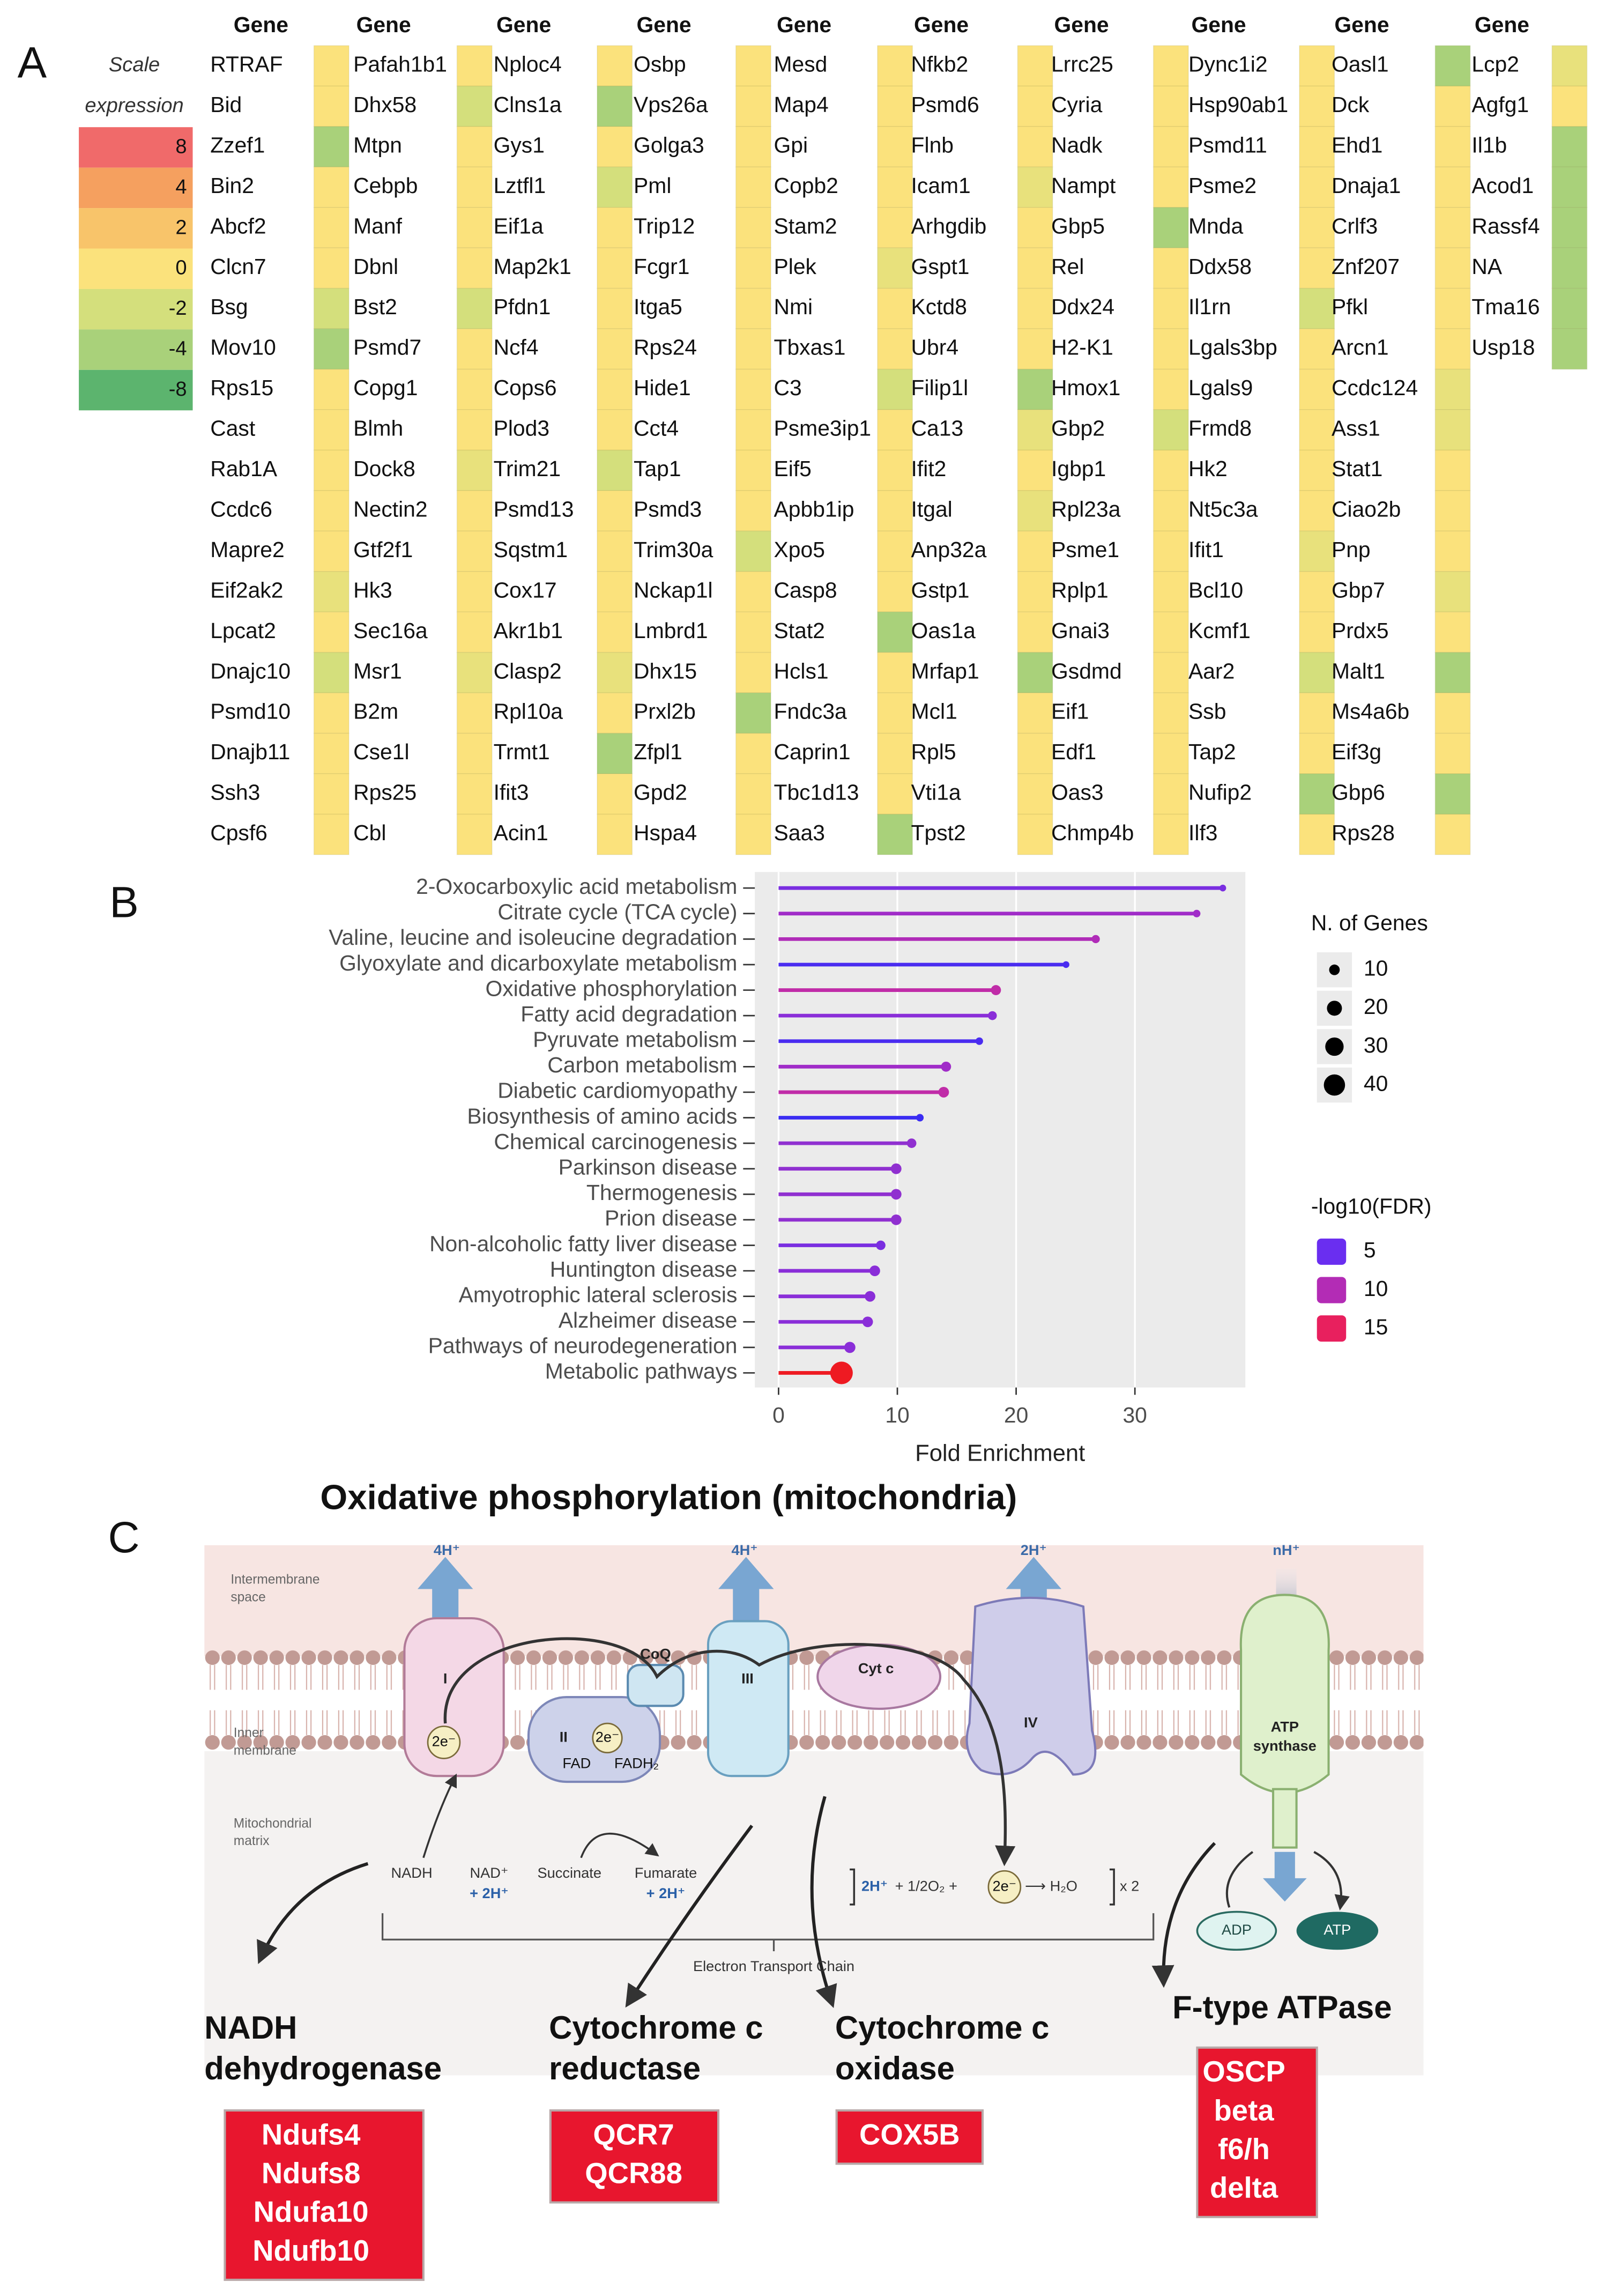 The height and width of the screenshot is (2296, 1606). What do you see at coordinates (1337, 1931) in the screenshot?
I see `atp` at bounding box center [1337, 1931].